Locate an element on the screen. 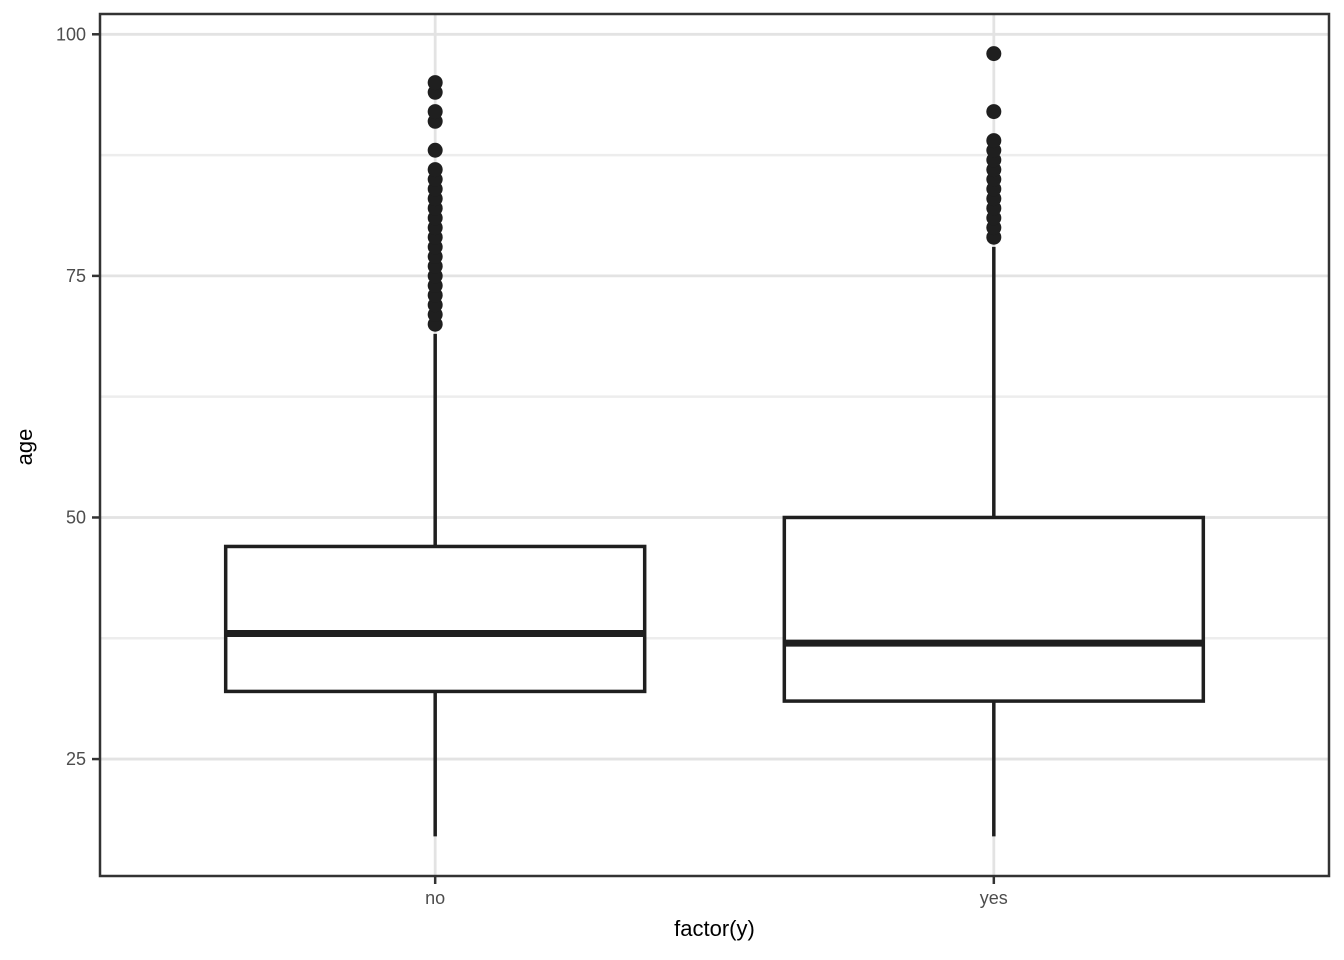 This screenshot has width=1344, height=960. y-tick-label: 100 is located at coordinates (71, 34).